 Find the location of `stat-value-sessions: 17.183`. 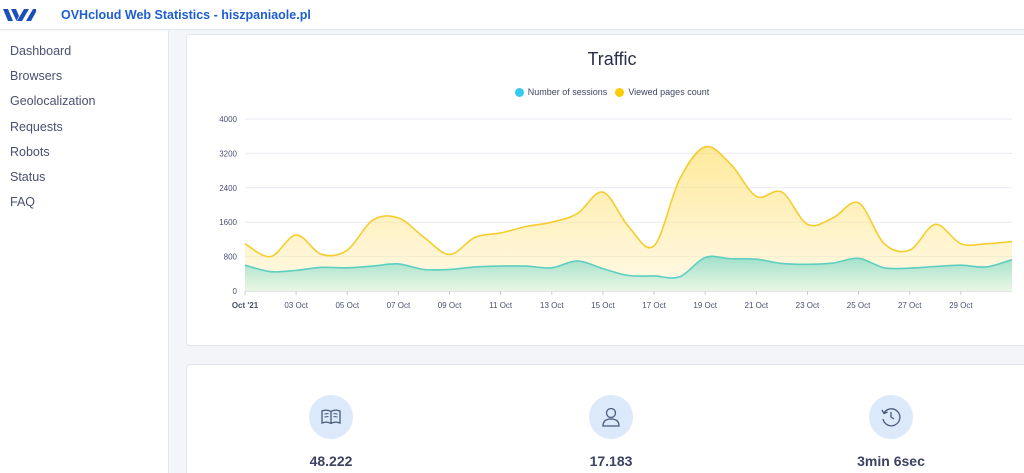

stat-value-sessions: 17.183 is located at coordinates (611, 461).